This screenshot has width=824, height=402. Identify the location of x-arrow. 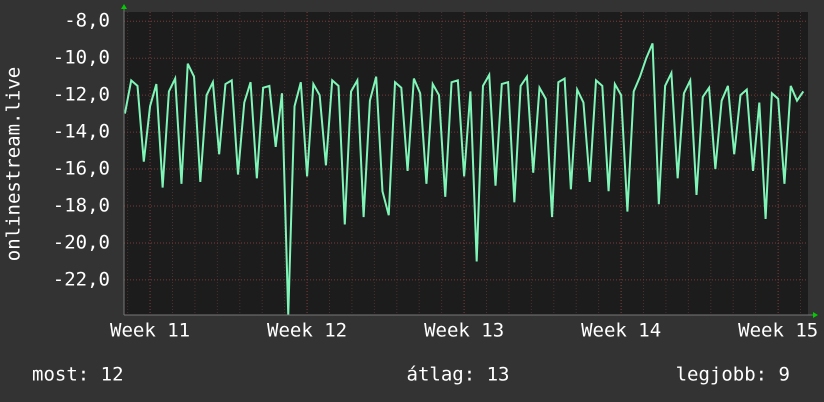
(815, 315).